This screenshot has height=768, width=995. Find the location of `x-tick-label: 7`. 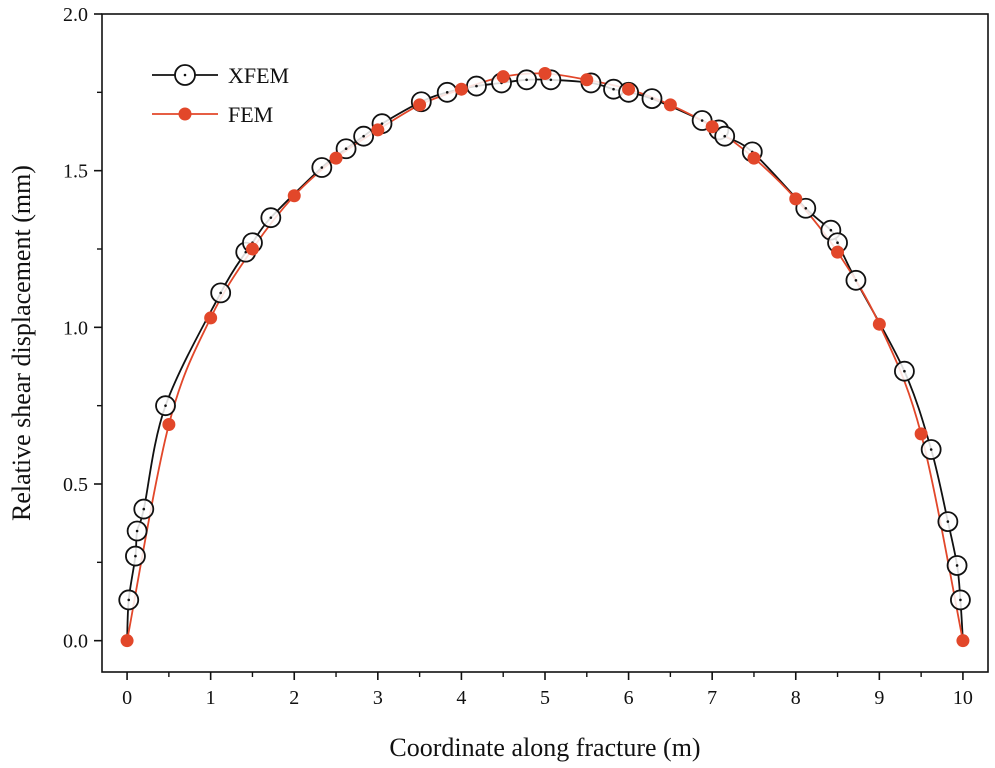

x-tick-label: 7 is located at coordinates (712, 698).